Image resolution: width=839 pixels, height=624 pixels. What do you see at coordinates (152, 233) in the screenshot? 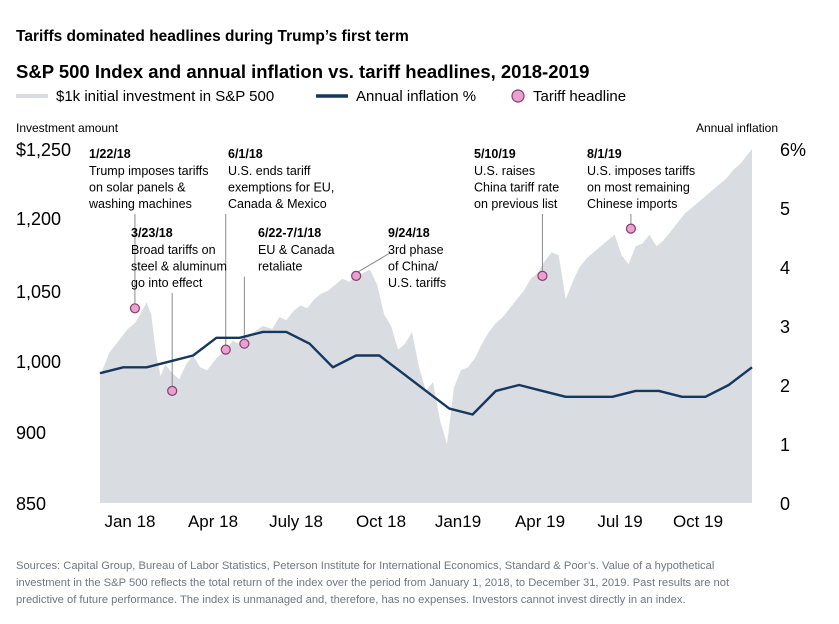
I see `headline-date: 3/23/18` at bounding box center [152, 233].